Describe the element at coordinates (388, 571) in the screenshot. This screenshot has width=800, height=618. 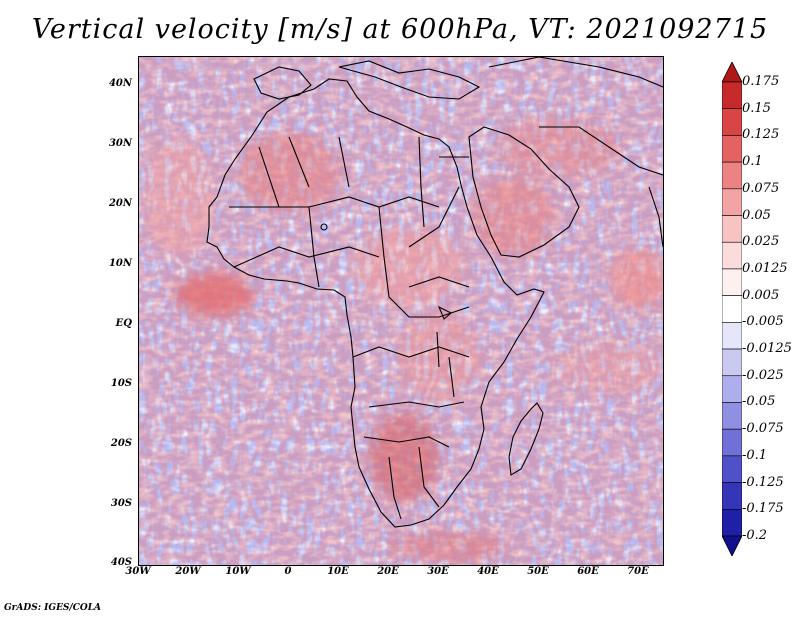
I see `lon-label: 20E` at that location.